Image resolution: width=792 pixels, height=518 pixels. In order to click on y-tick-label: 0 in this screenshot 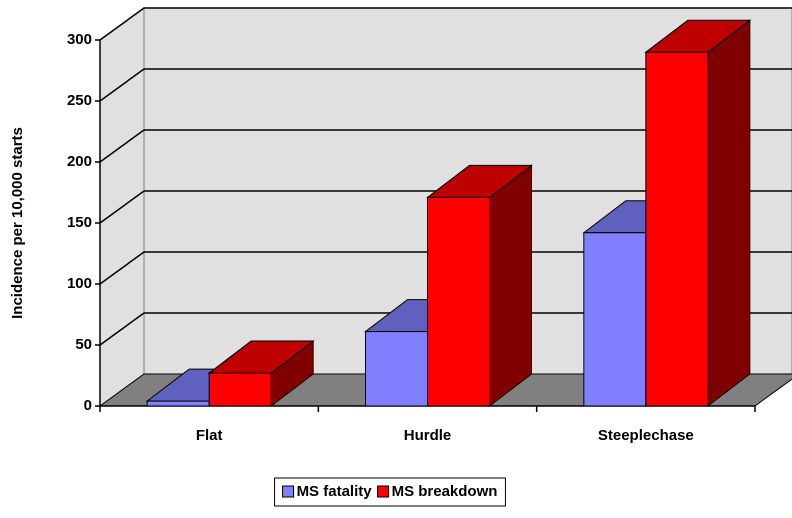, I will do `click(88, 405)`.